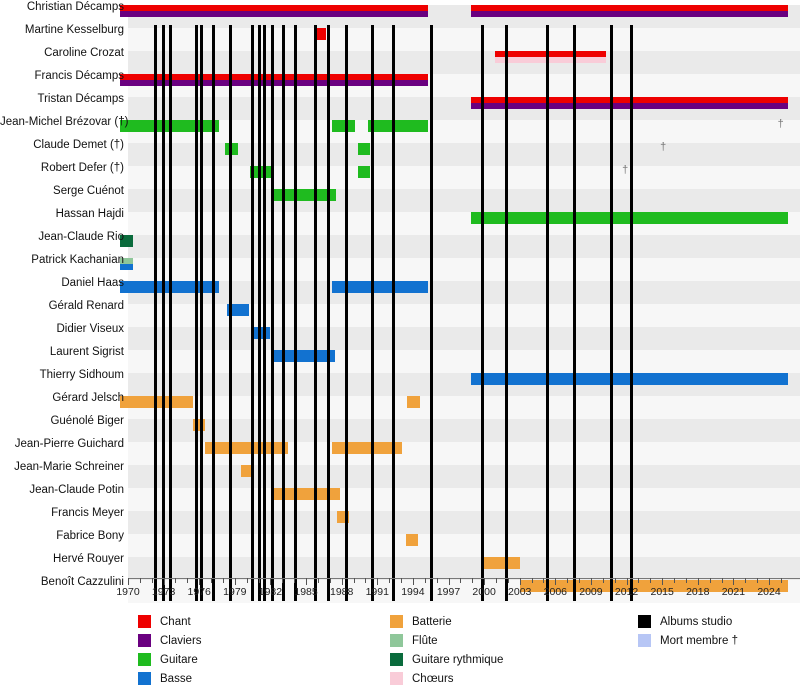  What do you see at coordinates (458, 659) in the screenshot?
I see `legend-label: Guitare rythmique` at bounding box center [458, 659].